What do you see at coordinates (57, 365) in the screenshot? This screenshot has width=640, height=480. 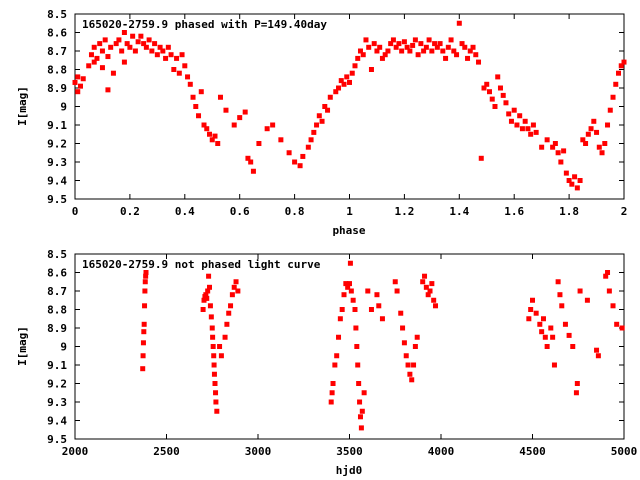 I see `y-tick-label: 9.1` at bounding box center [57, 365].